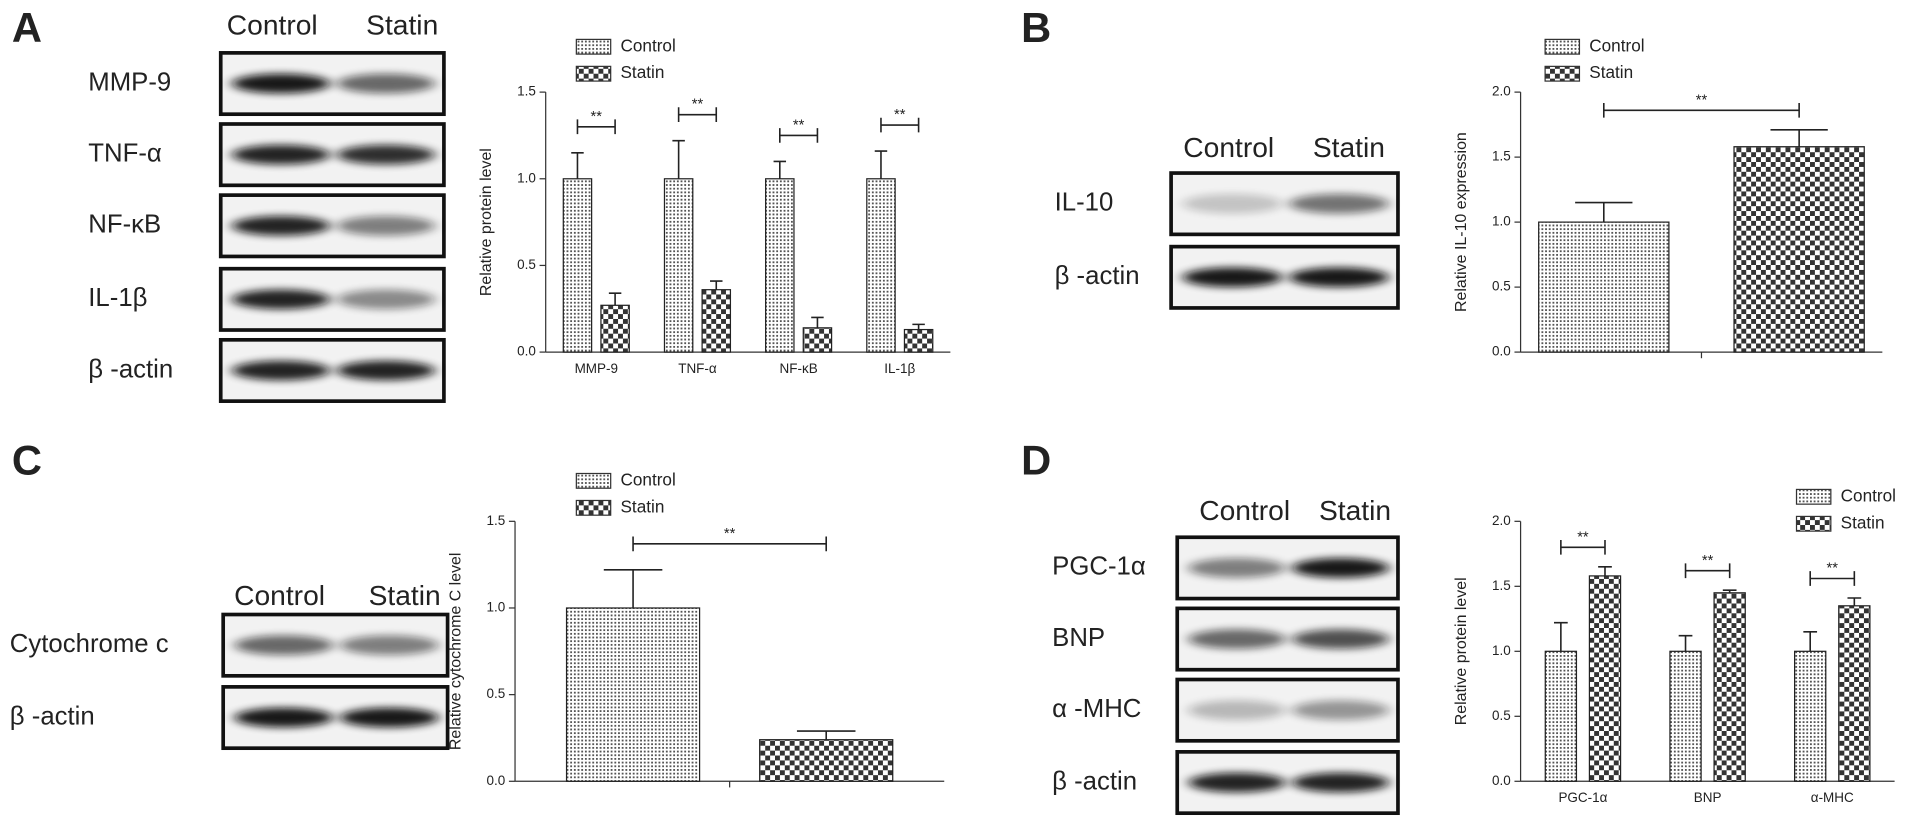 The height and width of the screenshot is (817, 1913). What do you see at coordinates (697, 368) in the screenshot?
I see `x-tick-label: TNF-α` at bounding box center [697, 368].